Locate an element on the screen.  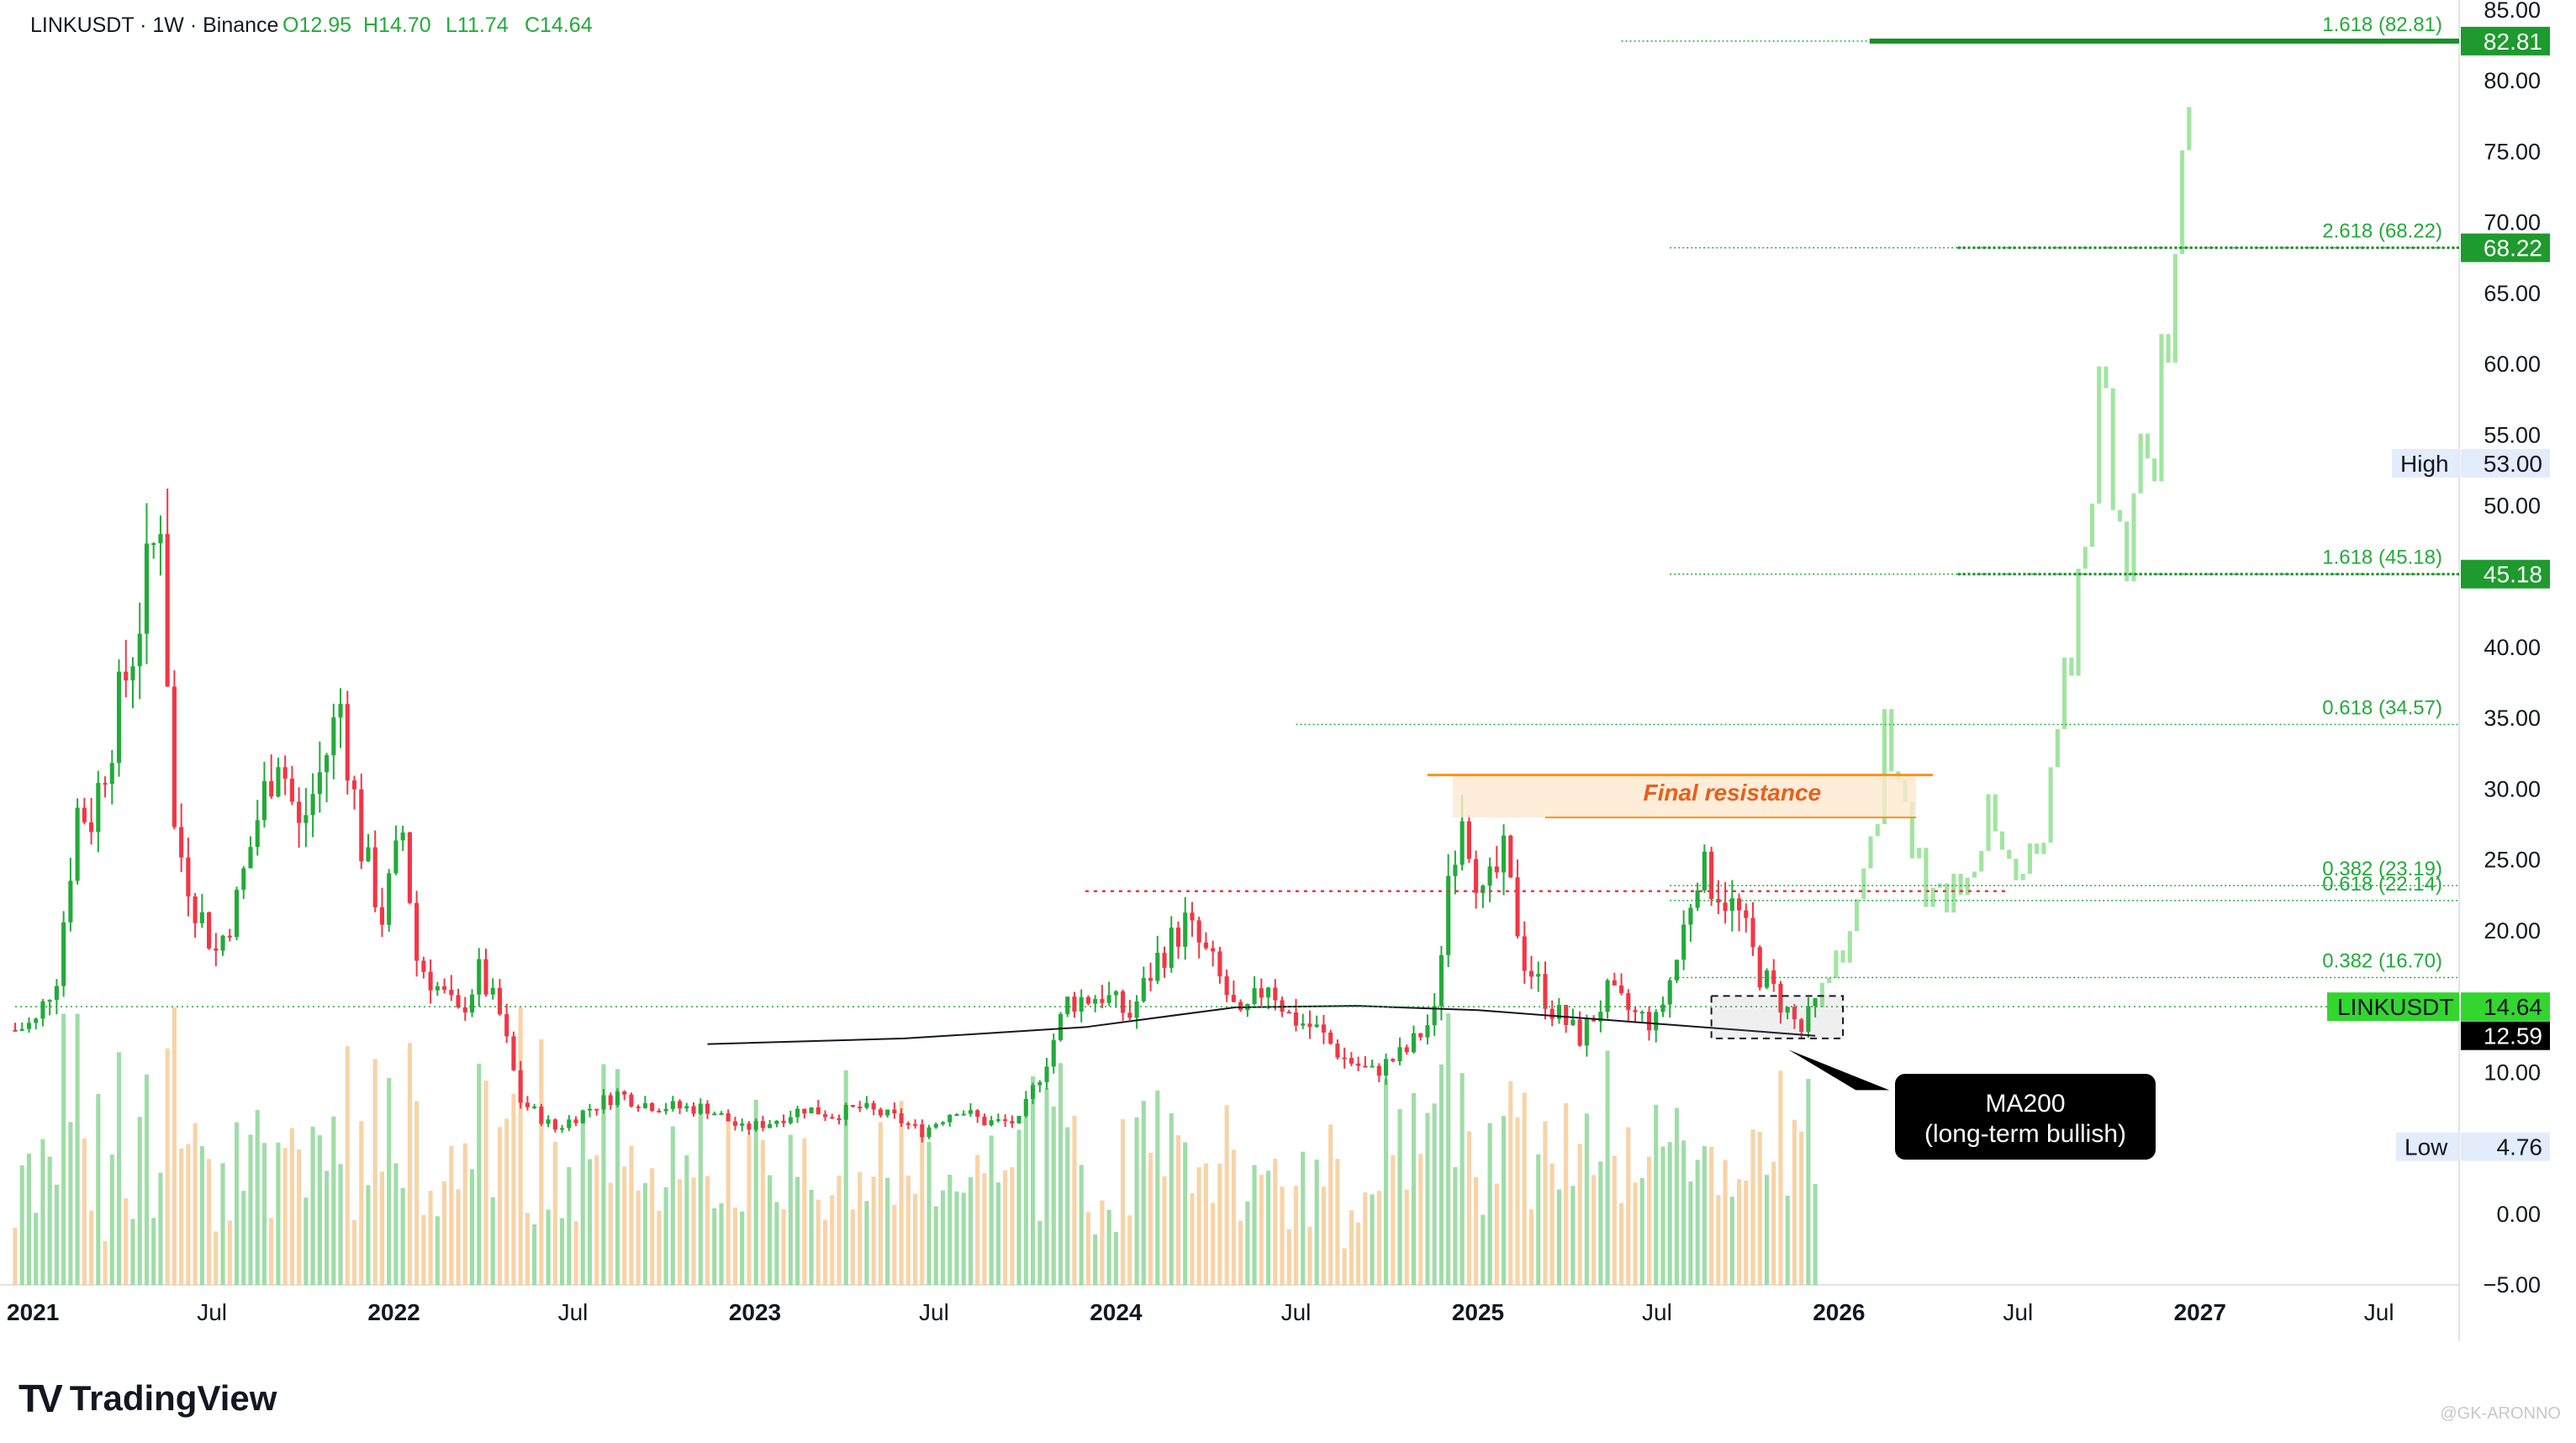
fib-level-label: 2.618 (68.22) is located at coordinates (2382, 231).